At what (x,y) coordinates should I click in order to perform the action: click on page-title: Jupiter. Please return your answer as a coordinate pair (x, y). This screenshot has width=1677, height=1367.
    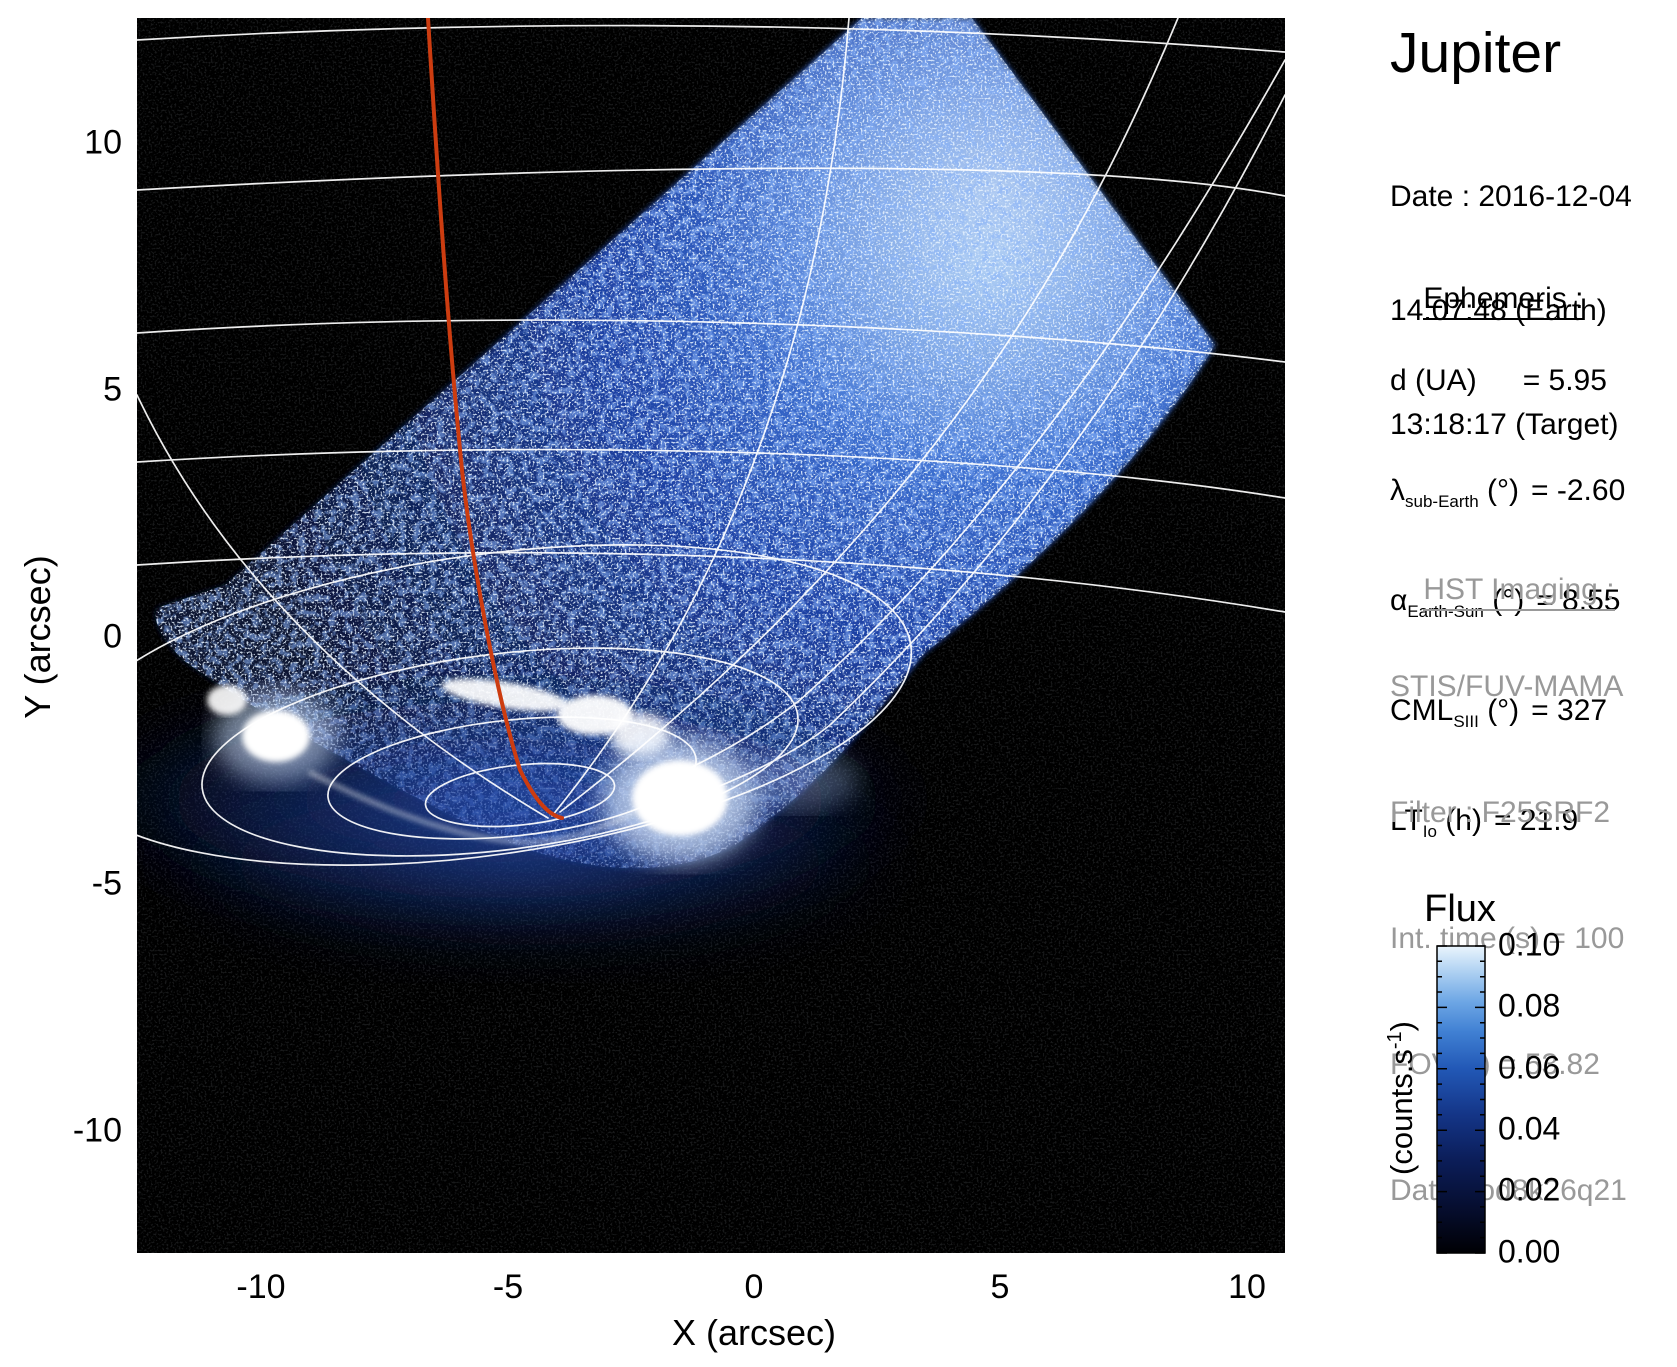
    Looking at the image, I should click on (1476, 53).